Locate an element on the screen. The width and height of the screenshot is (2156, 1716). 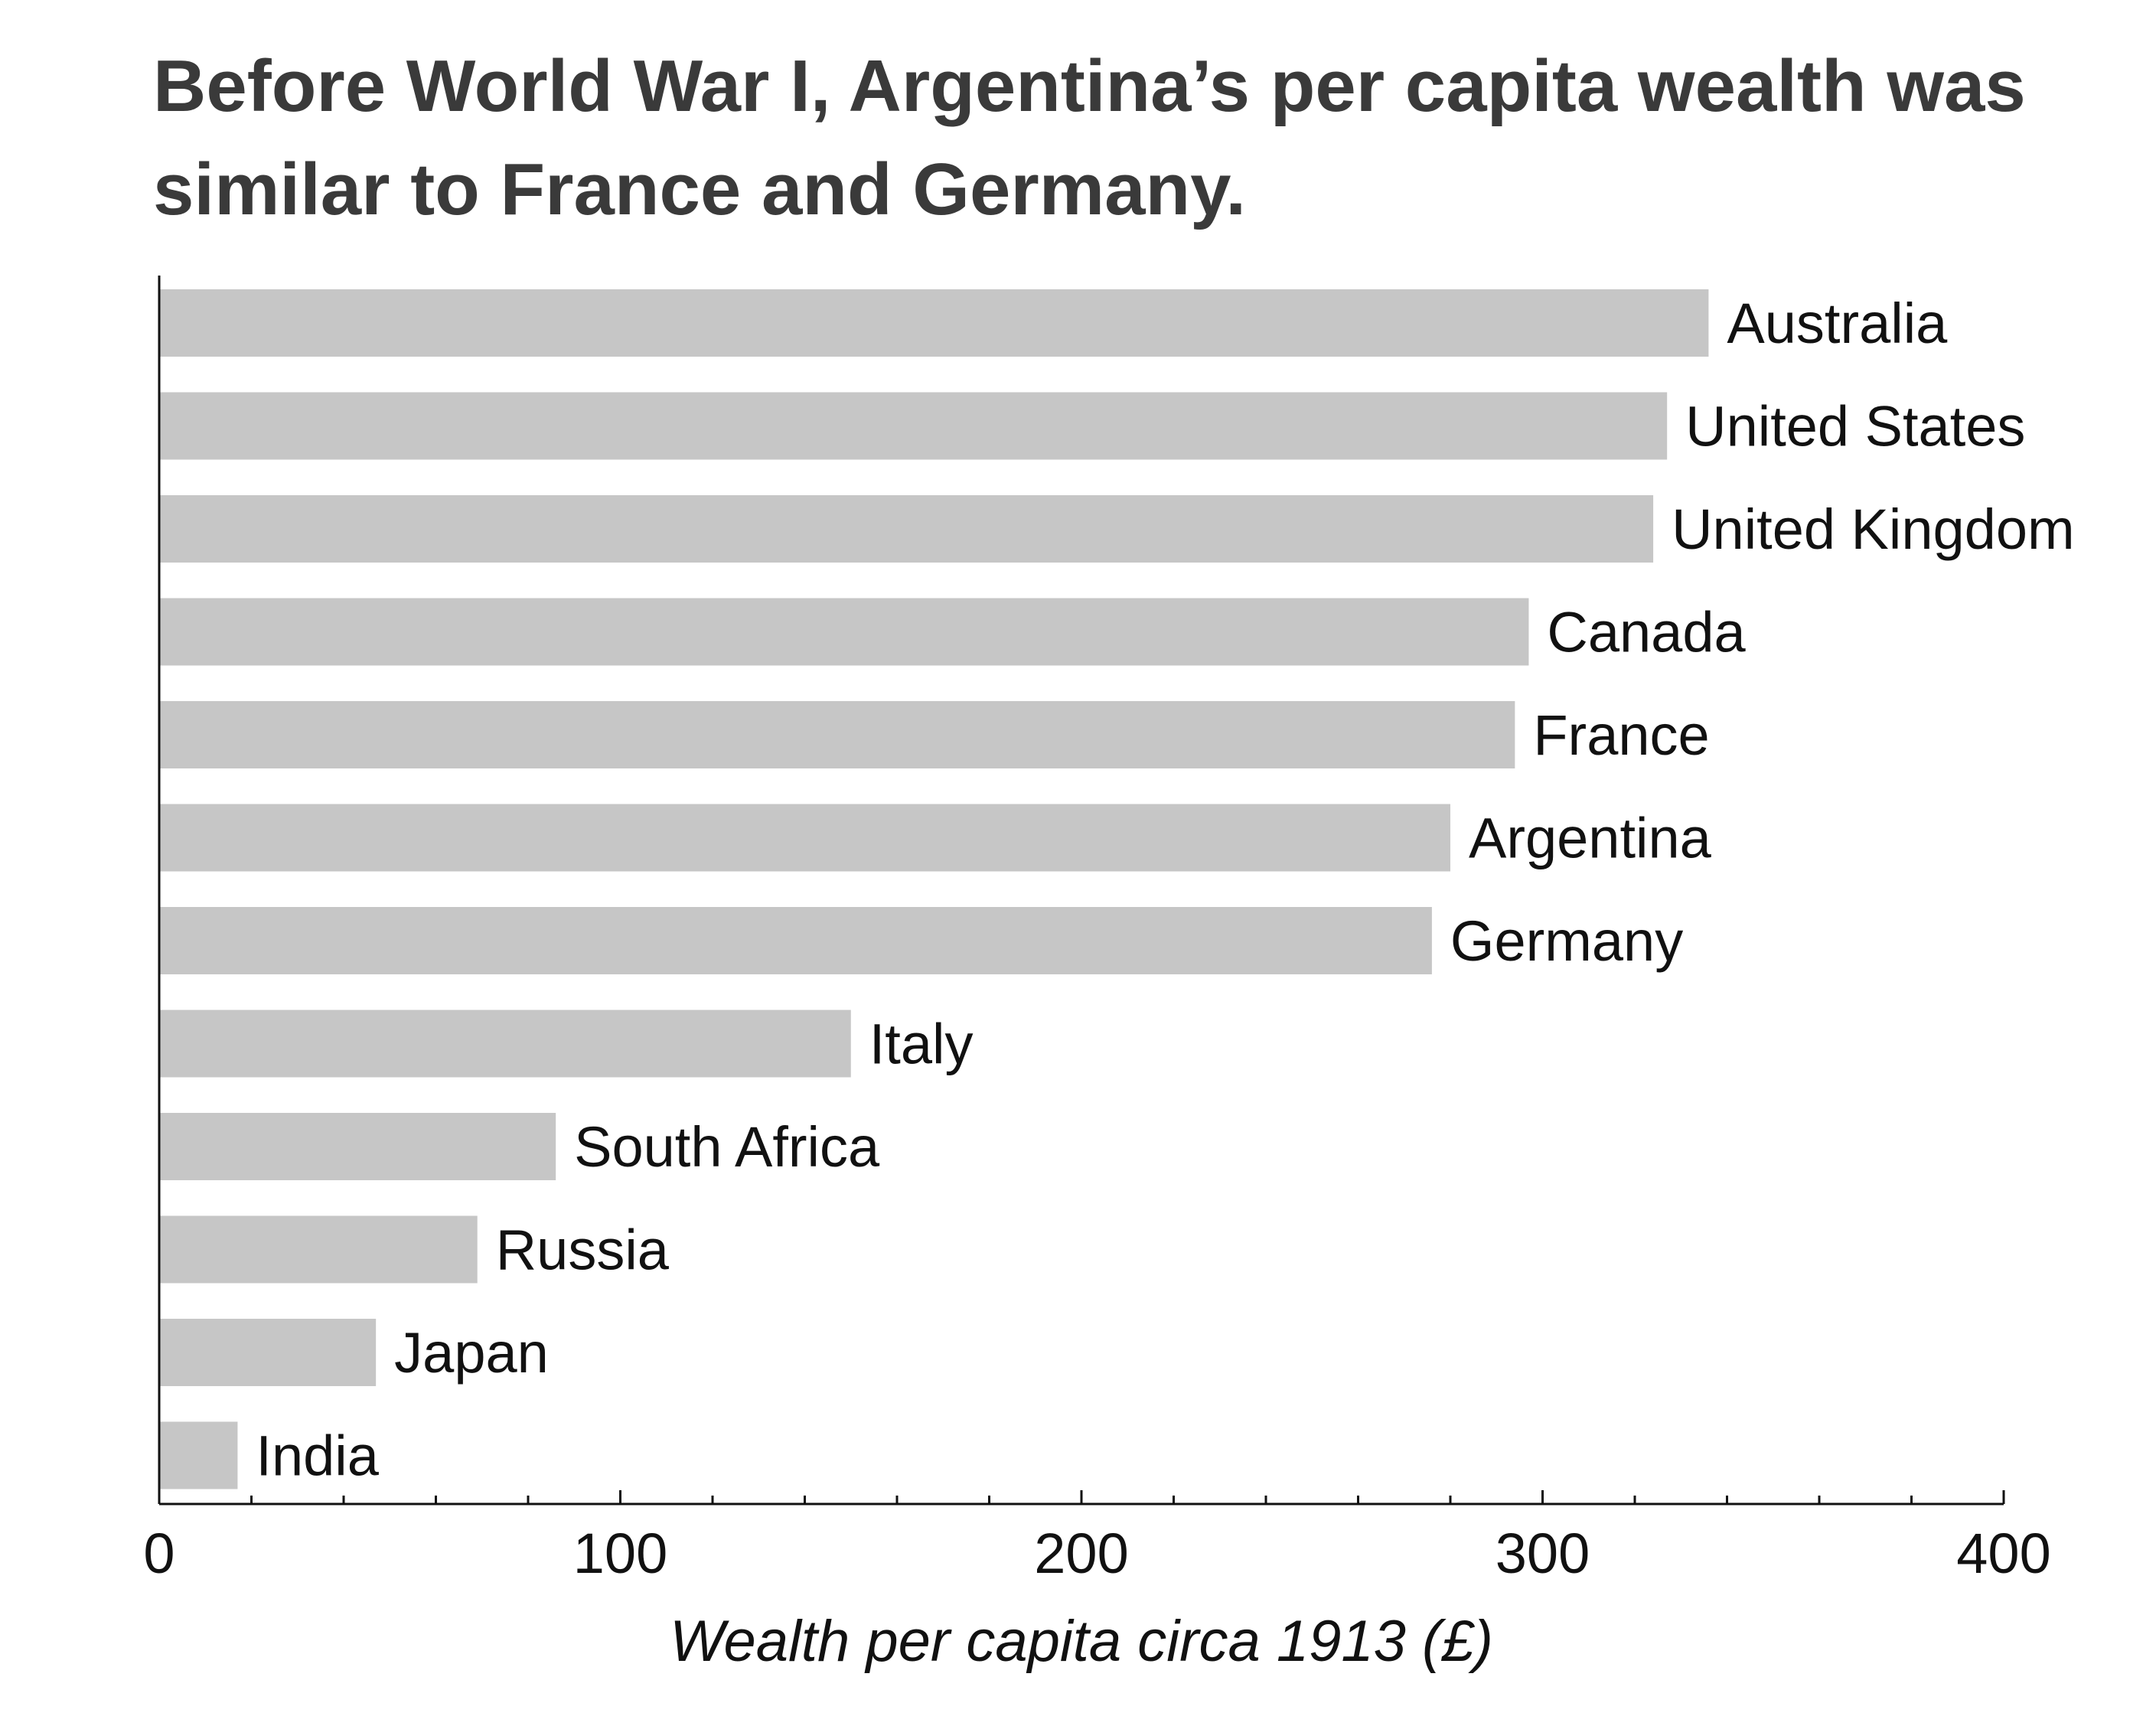
x-axis-ticks is located at coordinates (1081, 1497).